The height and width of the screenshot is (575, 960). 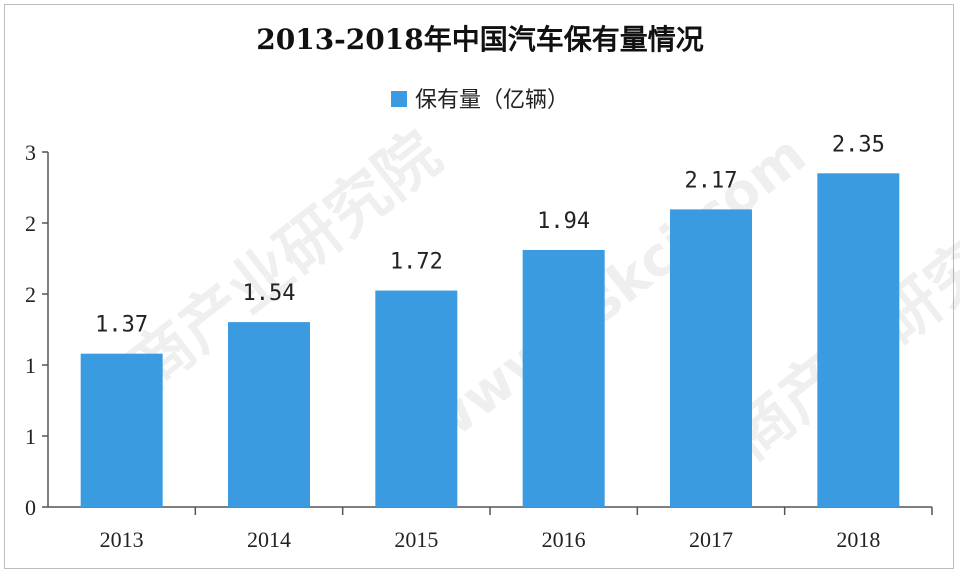 What do you see at coordinates (711, 358) in the screenshot?
I see `bar-2017` at bounding box center [711, 358].